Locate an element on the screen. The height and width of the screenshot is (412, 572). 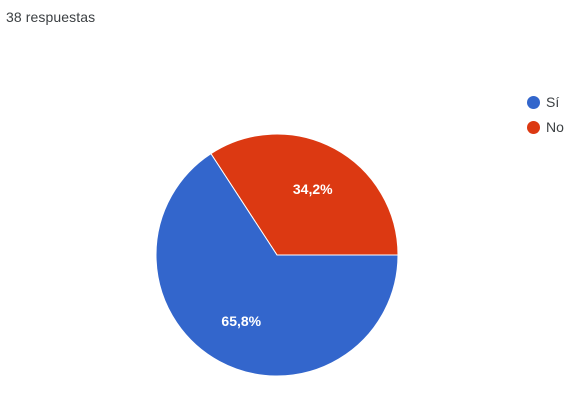
chart-legend: Sí No is located at coordinates (545, 117).